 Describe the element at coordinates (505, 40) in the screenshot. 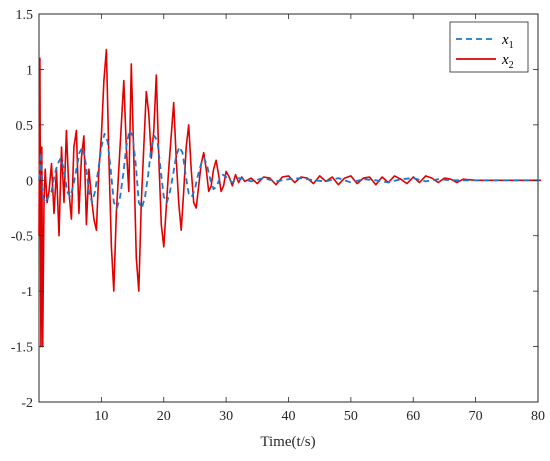

I see `legend-label-x1-base: x` at that location.